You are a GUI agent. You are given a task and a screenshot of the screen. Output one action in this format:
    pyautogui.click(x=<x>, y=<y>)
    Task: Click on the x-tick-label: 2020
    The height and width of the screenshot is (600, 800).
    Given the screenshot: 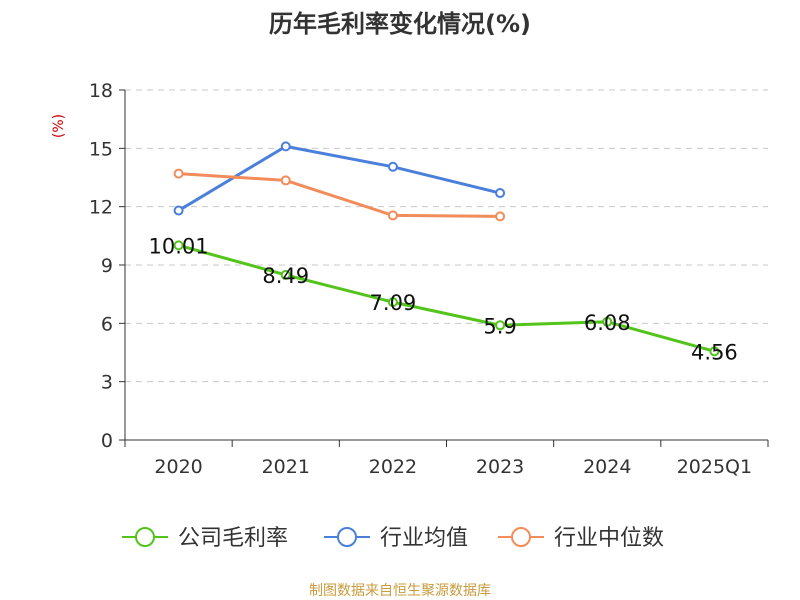 What is the action you would take?
    pyautogui.click(x=178, y=467)
    